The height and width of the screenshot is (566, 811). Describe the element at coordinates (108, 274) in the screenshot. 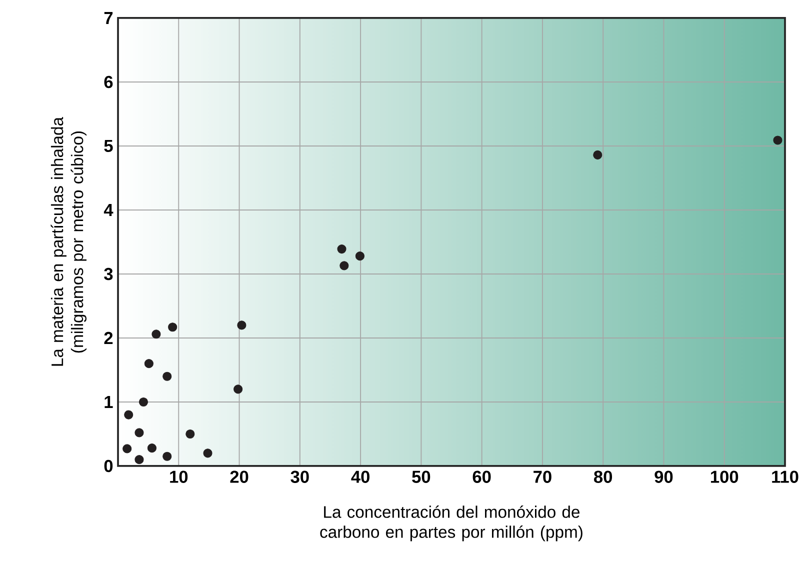

I see `y-tick-label: 3` at that location.